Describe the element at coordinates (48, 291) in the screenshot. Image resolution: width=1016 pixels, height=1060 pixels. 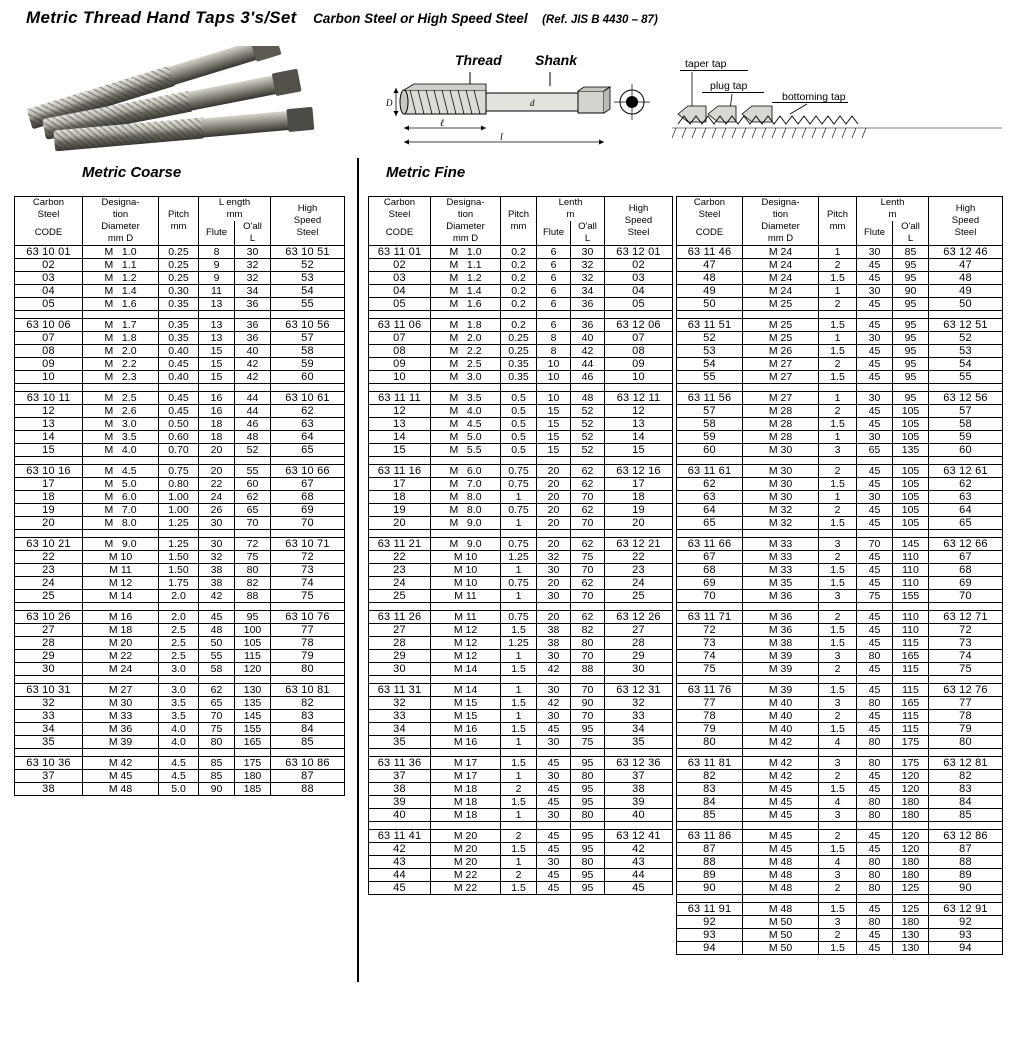
I see `cell-code: 04` at that location.